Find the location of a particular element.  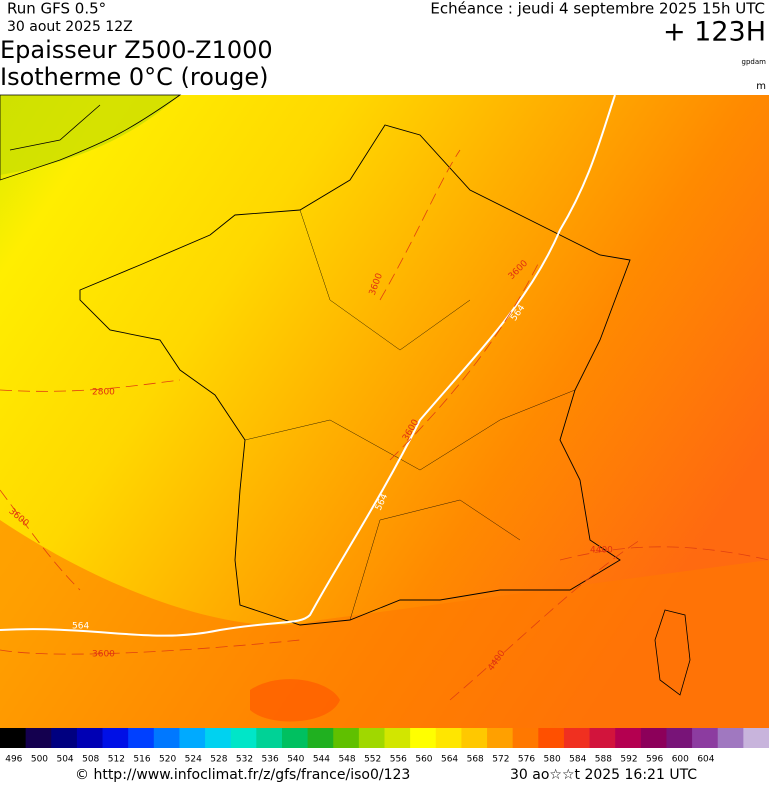

contour-label: 3600 is located at coordinates (103, 655).